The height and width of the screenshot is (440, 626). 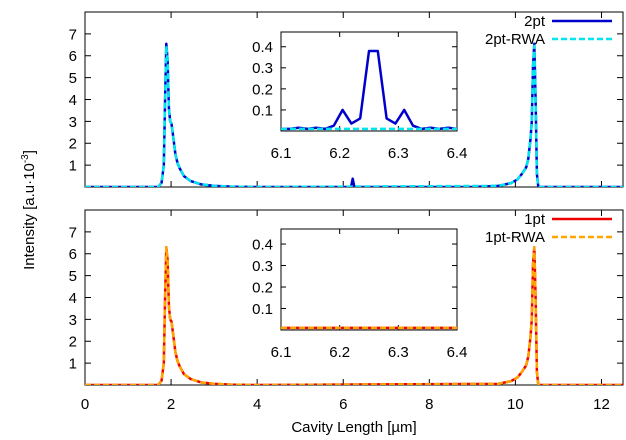 I want to click on top-y-tick-label: 2, so click(x=73, y=144).